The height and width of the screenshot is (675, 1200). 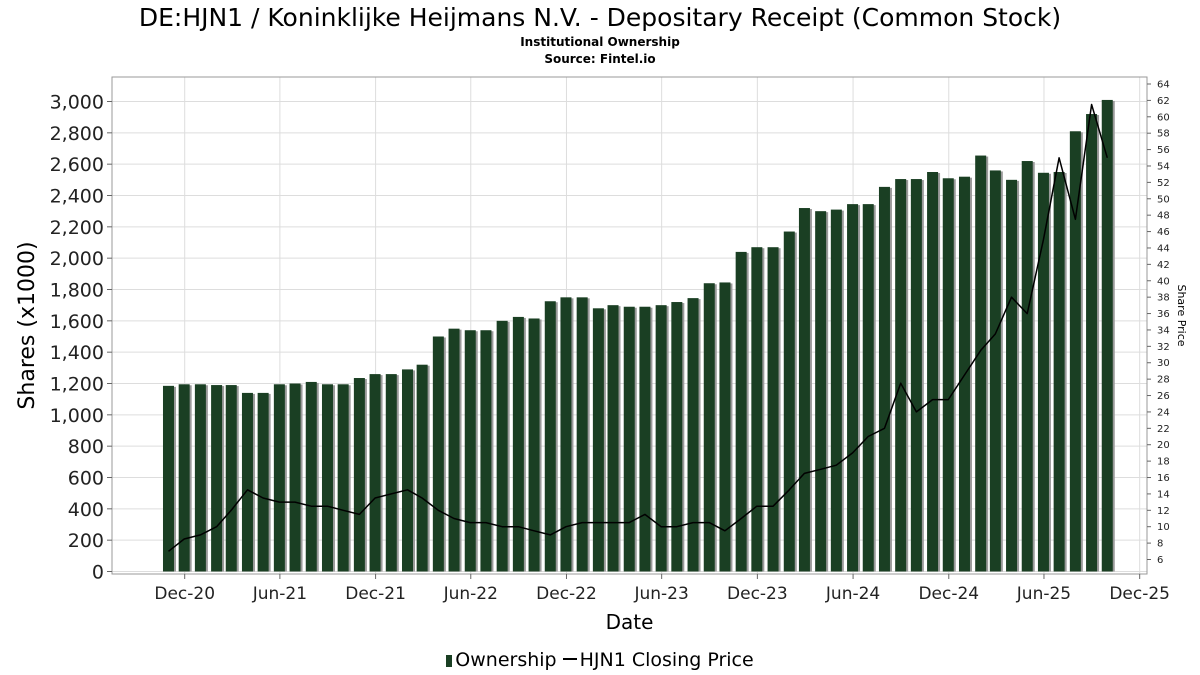 I want to click on y2-tick-label: 28, so click(x=1163, y=380).